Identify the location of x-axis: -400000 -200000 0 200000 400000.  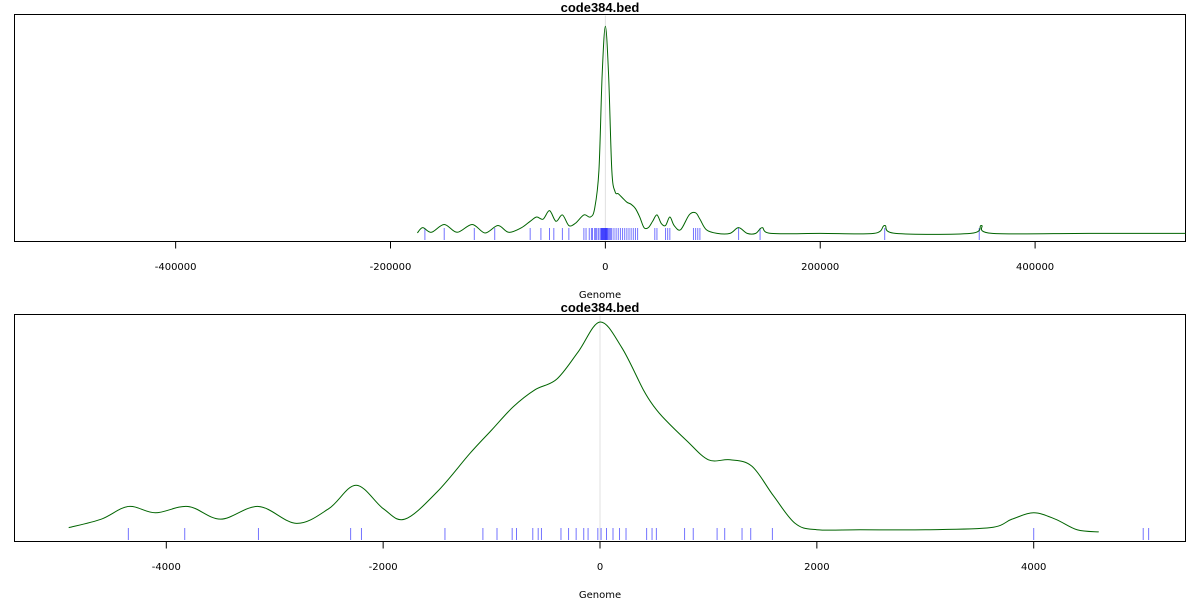
(604, 257).